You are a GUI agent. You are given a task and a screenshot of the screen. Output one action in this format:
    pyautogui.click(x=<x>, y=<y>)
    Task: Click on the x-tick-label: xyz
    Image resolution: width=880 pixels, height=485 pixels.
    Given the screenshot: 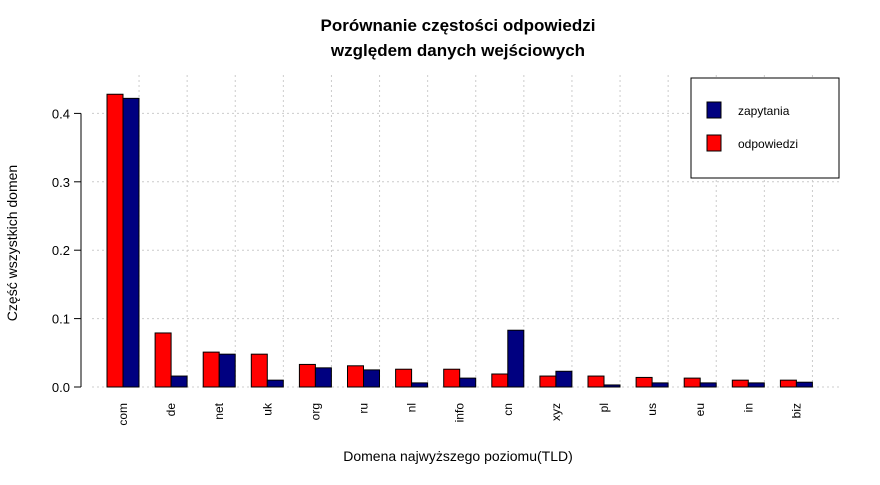 What is the action you would take?
    pyautogui.click(x=556, y=412)
    